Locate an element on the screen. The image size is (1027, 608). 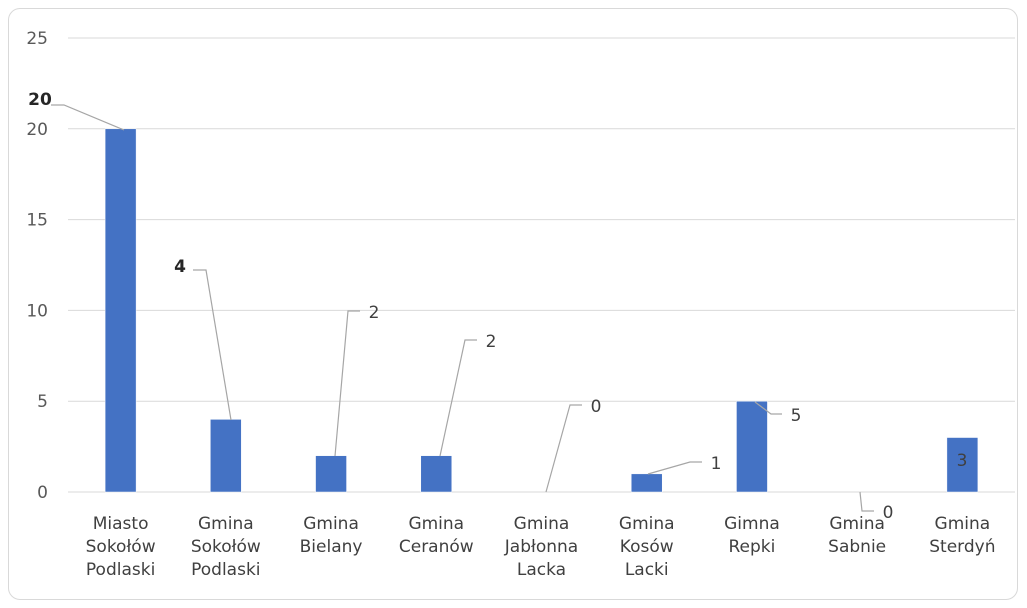
y-tick-label: 10 is located at coordinates (37, 311).